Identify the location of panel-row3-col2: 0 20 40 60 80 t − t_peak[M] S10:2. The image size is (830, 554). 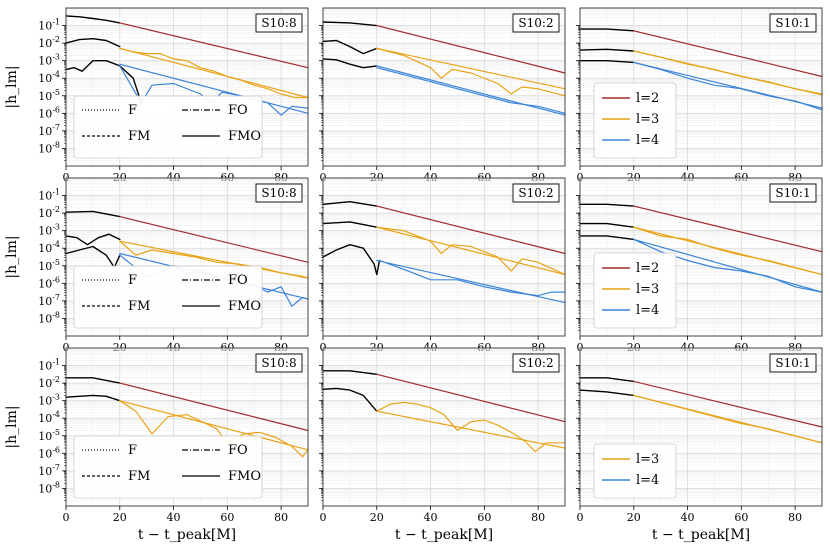
(442, 445).